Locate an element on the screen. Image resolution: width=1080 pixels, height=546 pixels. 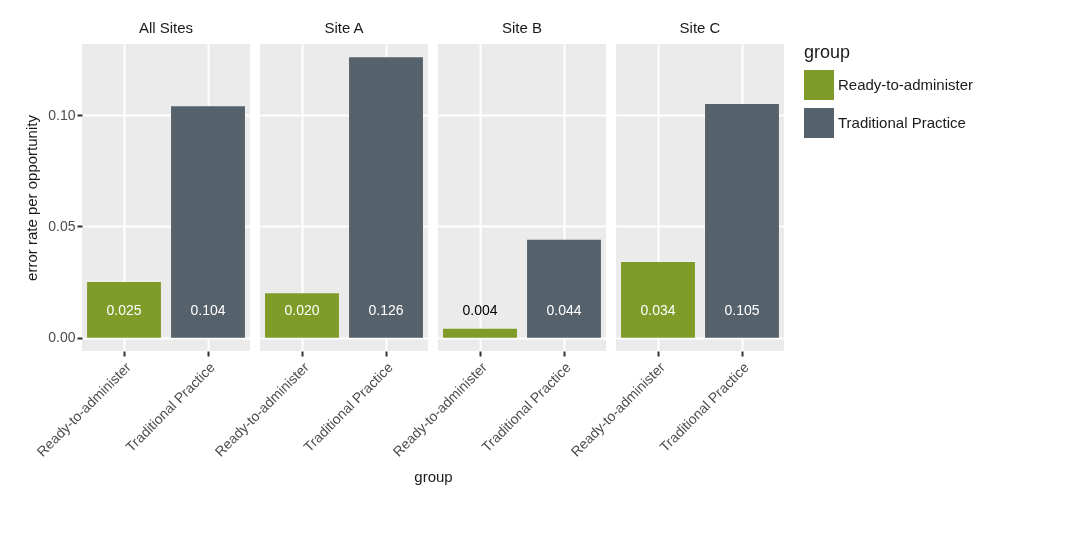
data-label: 0.044 is located at coordinates (564, 309).